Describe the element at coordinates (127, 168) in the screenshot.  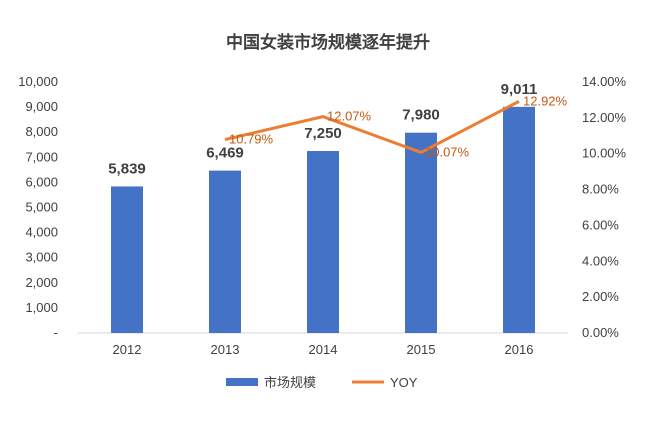
I see `bar-data-label: 5,839` at that location.